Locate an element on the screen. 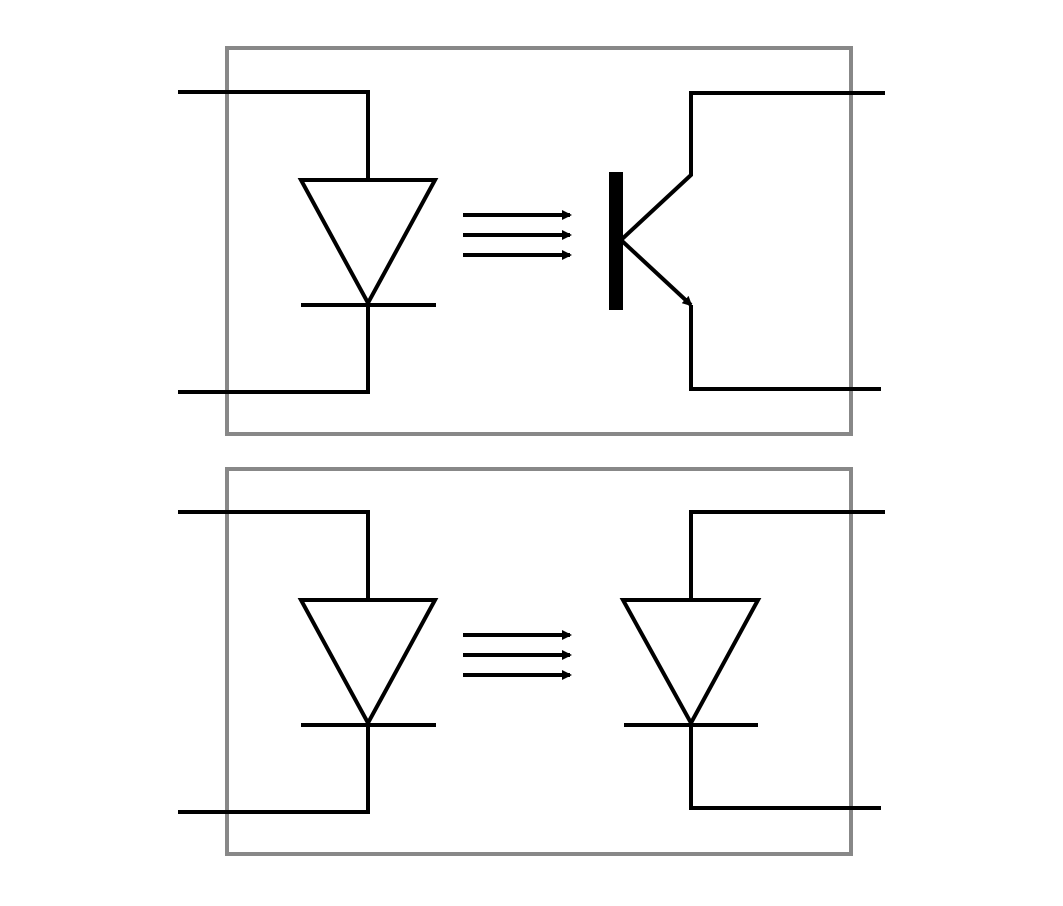  photodiode is located at coordinates (752, 660).